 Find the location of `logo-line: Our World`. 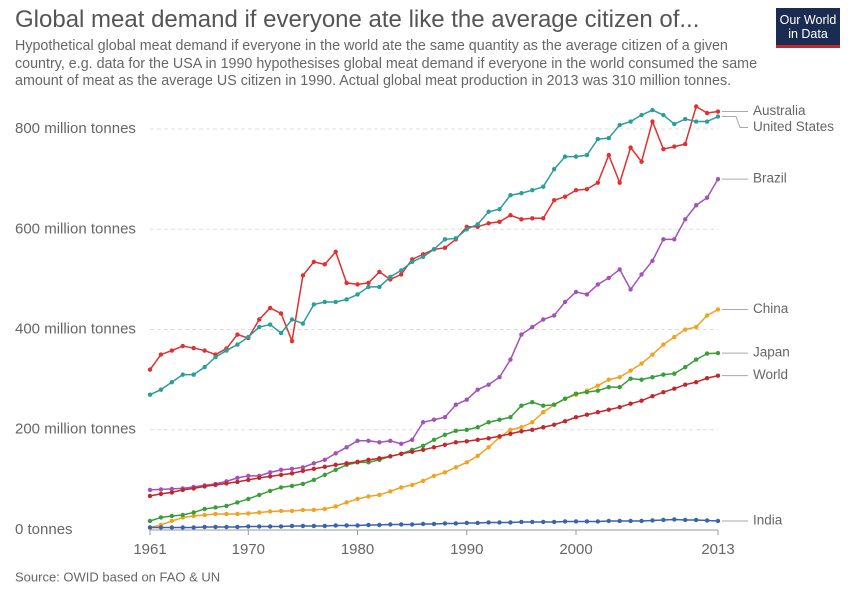

logo-line: Our World is located at coordinates (808, 20).